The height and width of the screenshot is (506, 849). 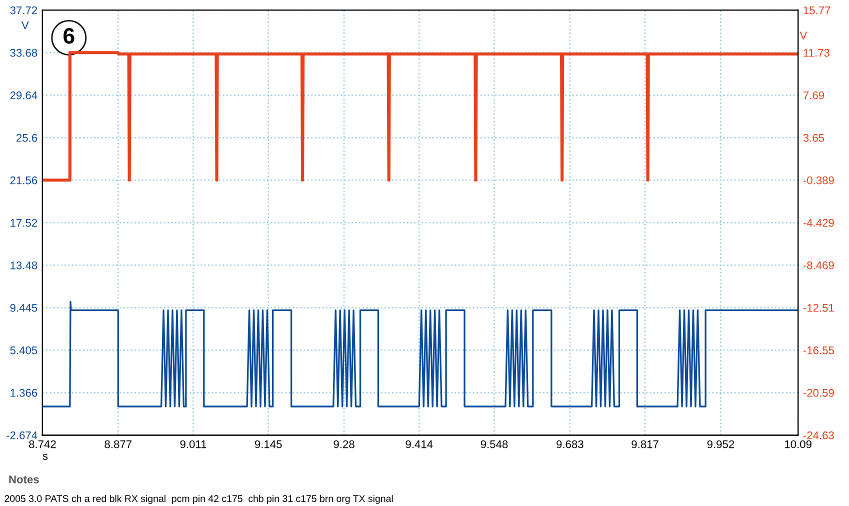 I want to click on x-tick-label: 9.548, so click(x=494, y=444).